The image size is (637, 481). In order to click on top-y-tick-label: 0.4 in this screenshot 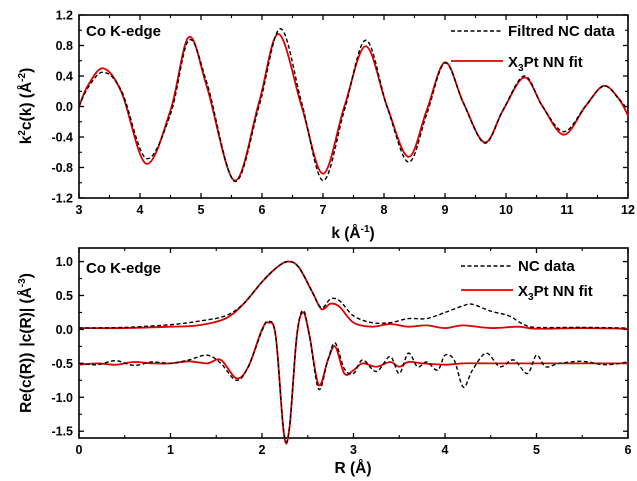, I will do `click(64, 77)`.